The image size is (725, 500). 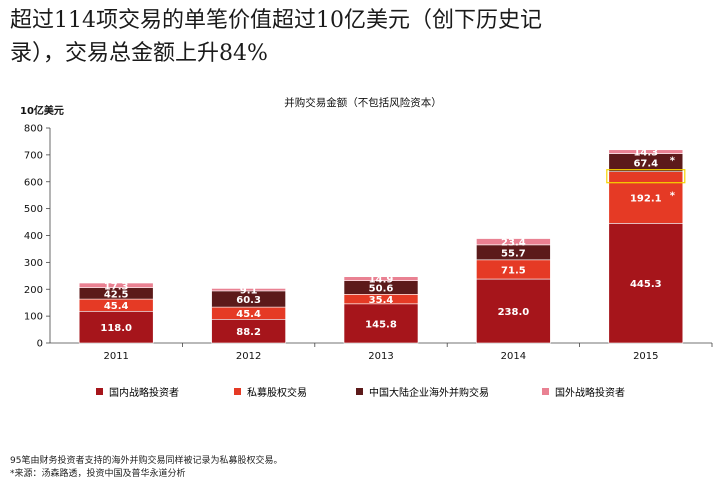 What do you see at coordinates (277, 393) in the screenshot?
I see `legend-label: 私募股权交易` at bounding box center [277, 393].